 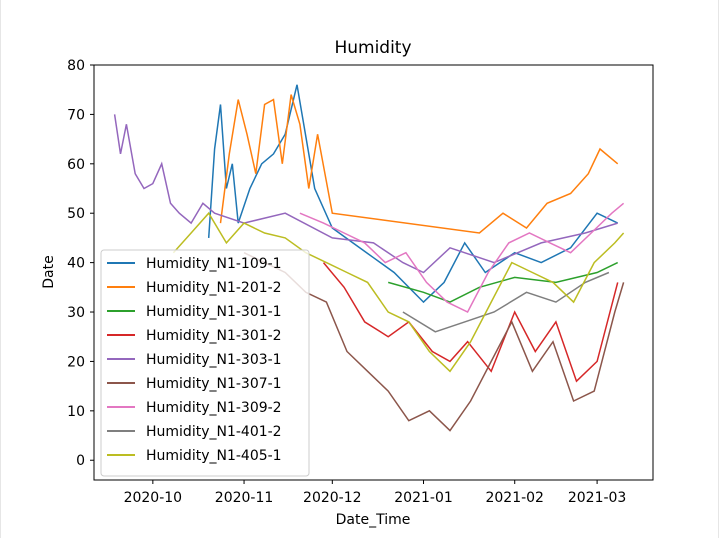 I want to click on x-axis-label: Date_Time, so click(x=373, y=520).